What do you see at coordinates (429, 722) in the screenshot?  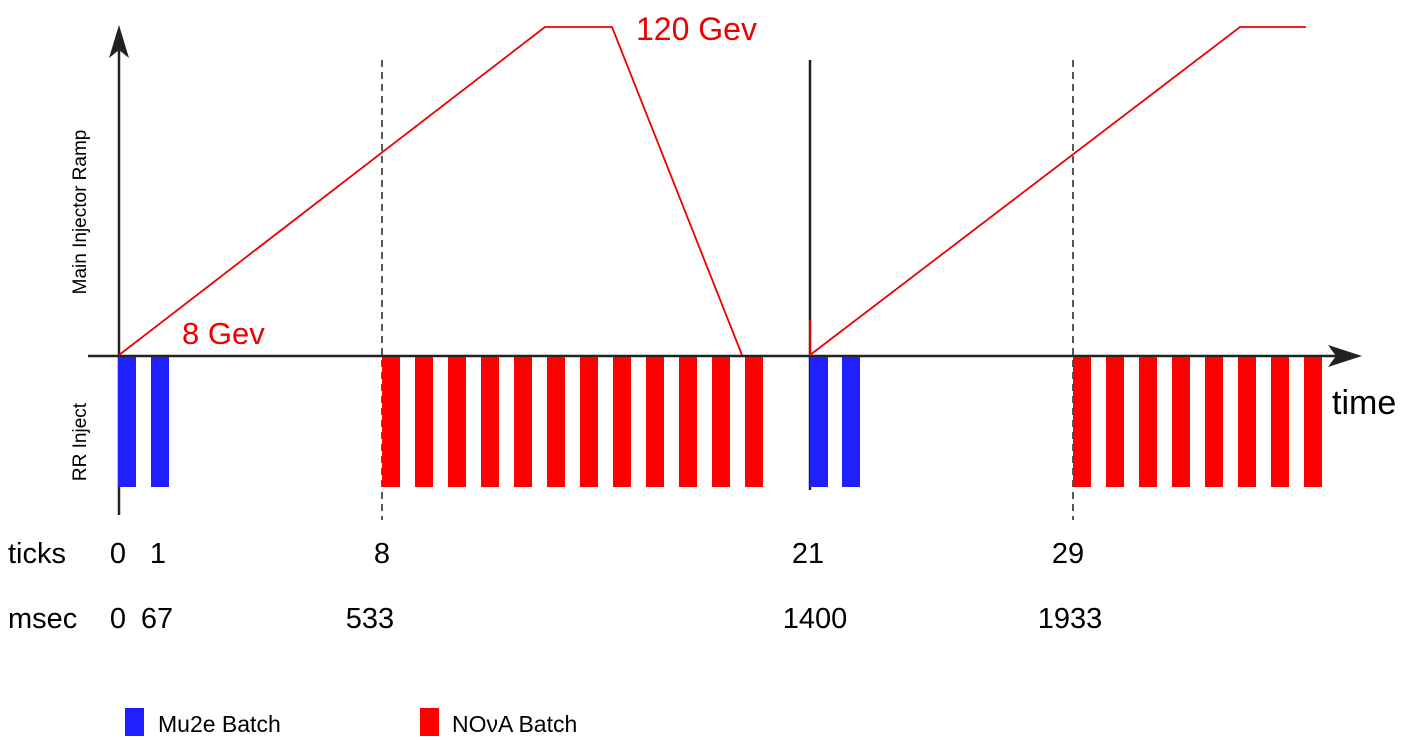 I see `legend-swatch-nova` at bounding box center [429, 722].